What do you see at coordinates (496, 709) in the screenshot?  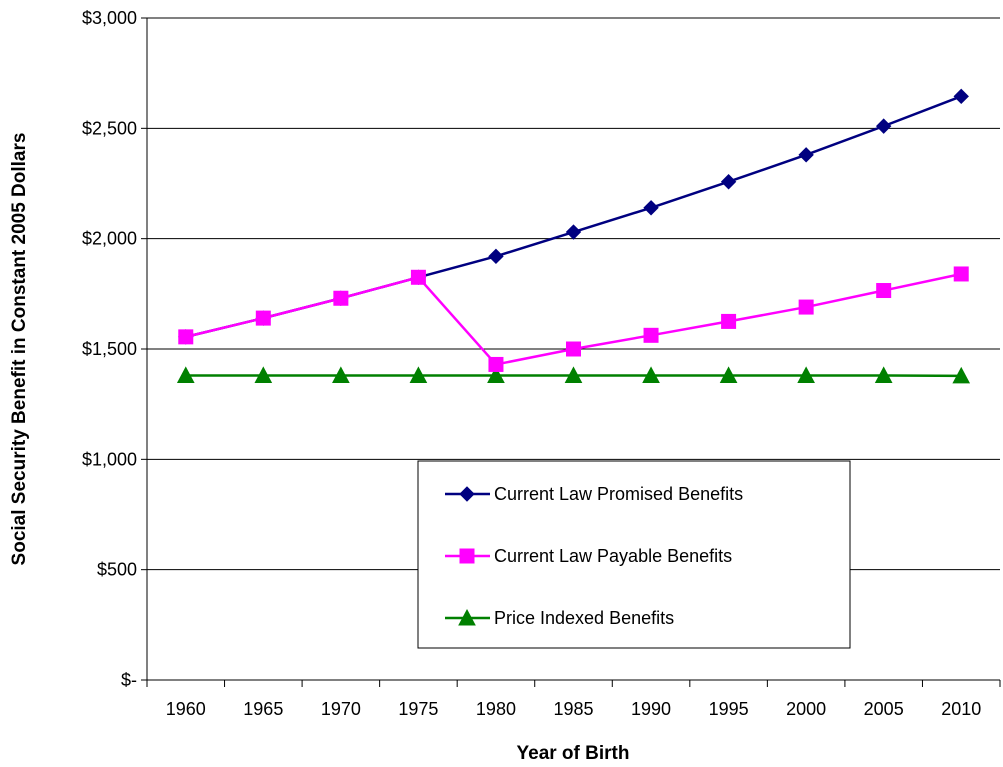 I see `x-tick-label: 1980` at bounding box center [496, 709].